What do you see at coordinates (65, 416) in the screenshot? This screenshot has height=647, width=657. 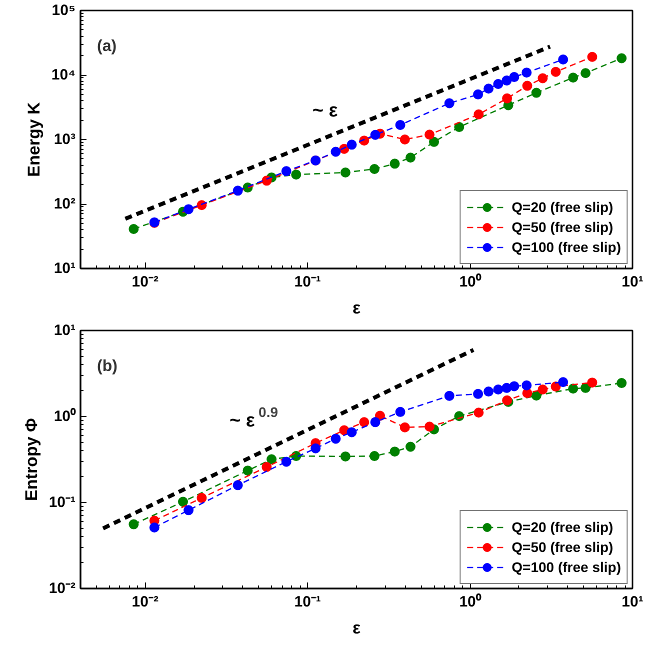 I see `y-tick-label: 10⁰` at bounding box center [65, 416].